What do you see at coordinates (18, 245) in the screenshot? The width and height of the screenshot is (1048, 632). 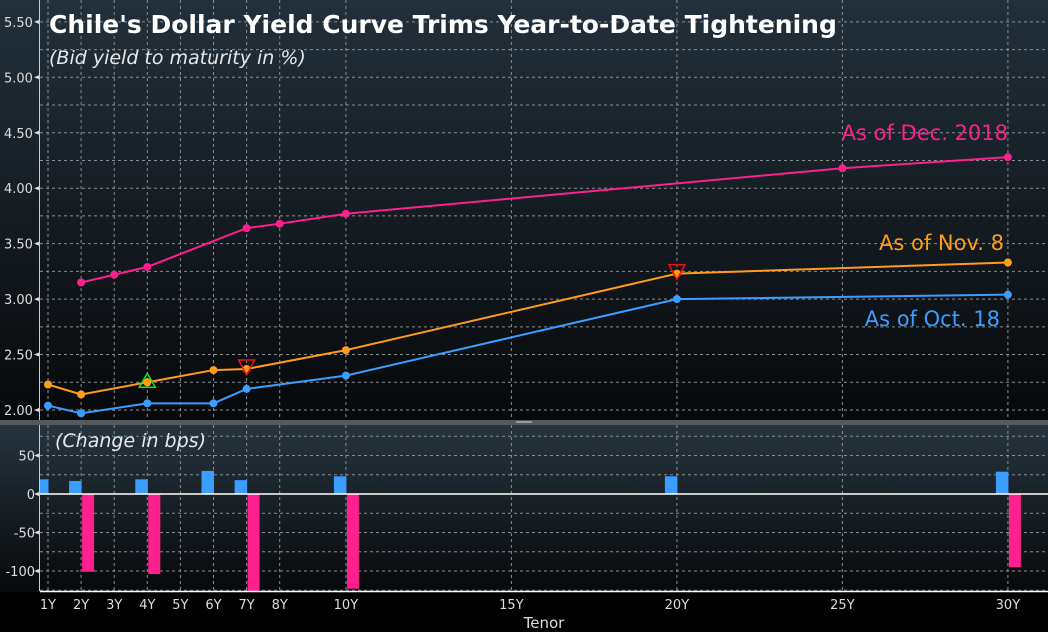 I see `y-tick-label: 3.50` at bounding box center [18, 245].